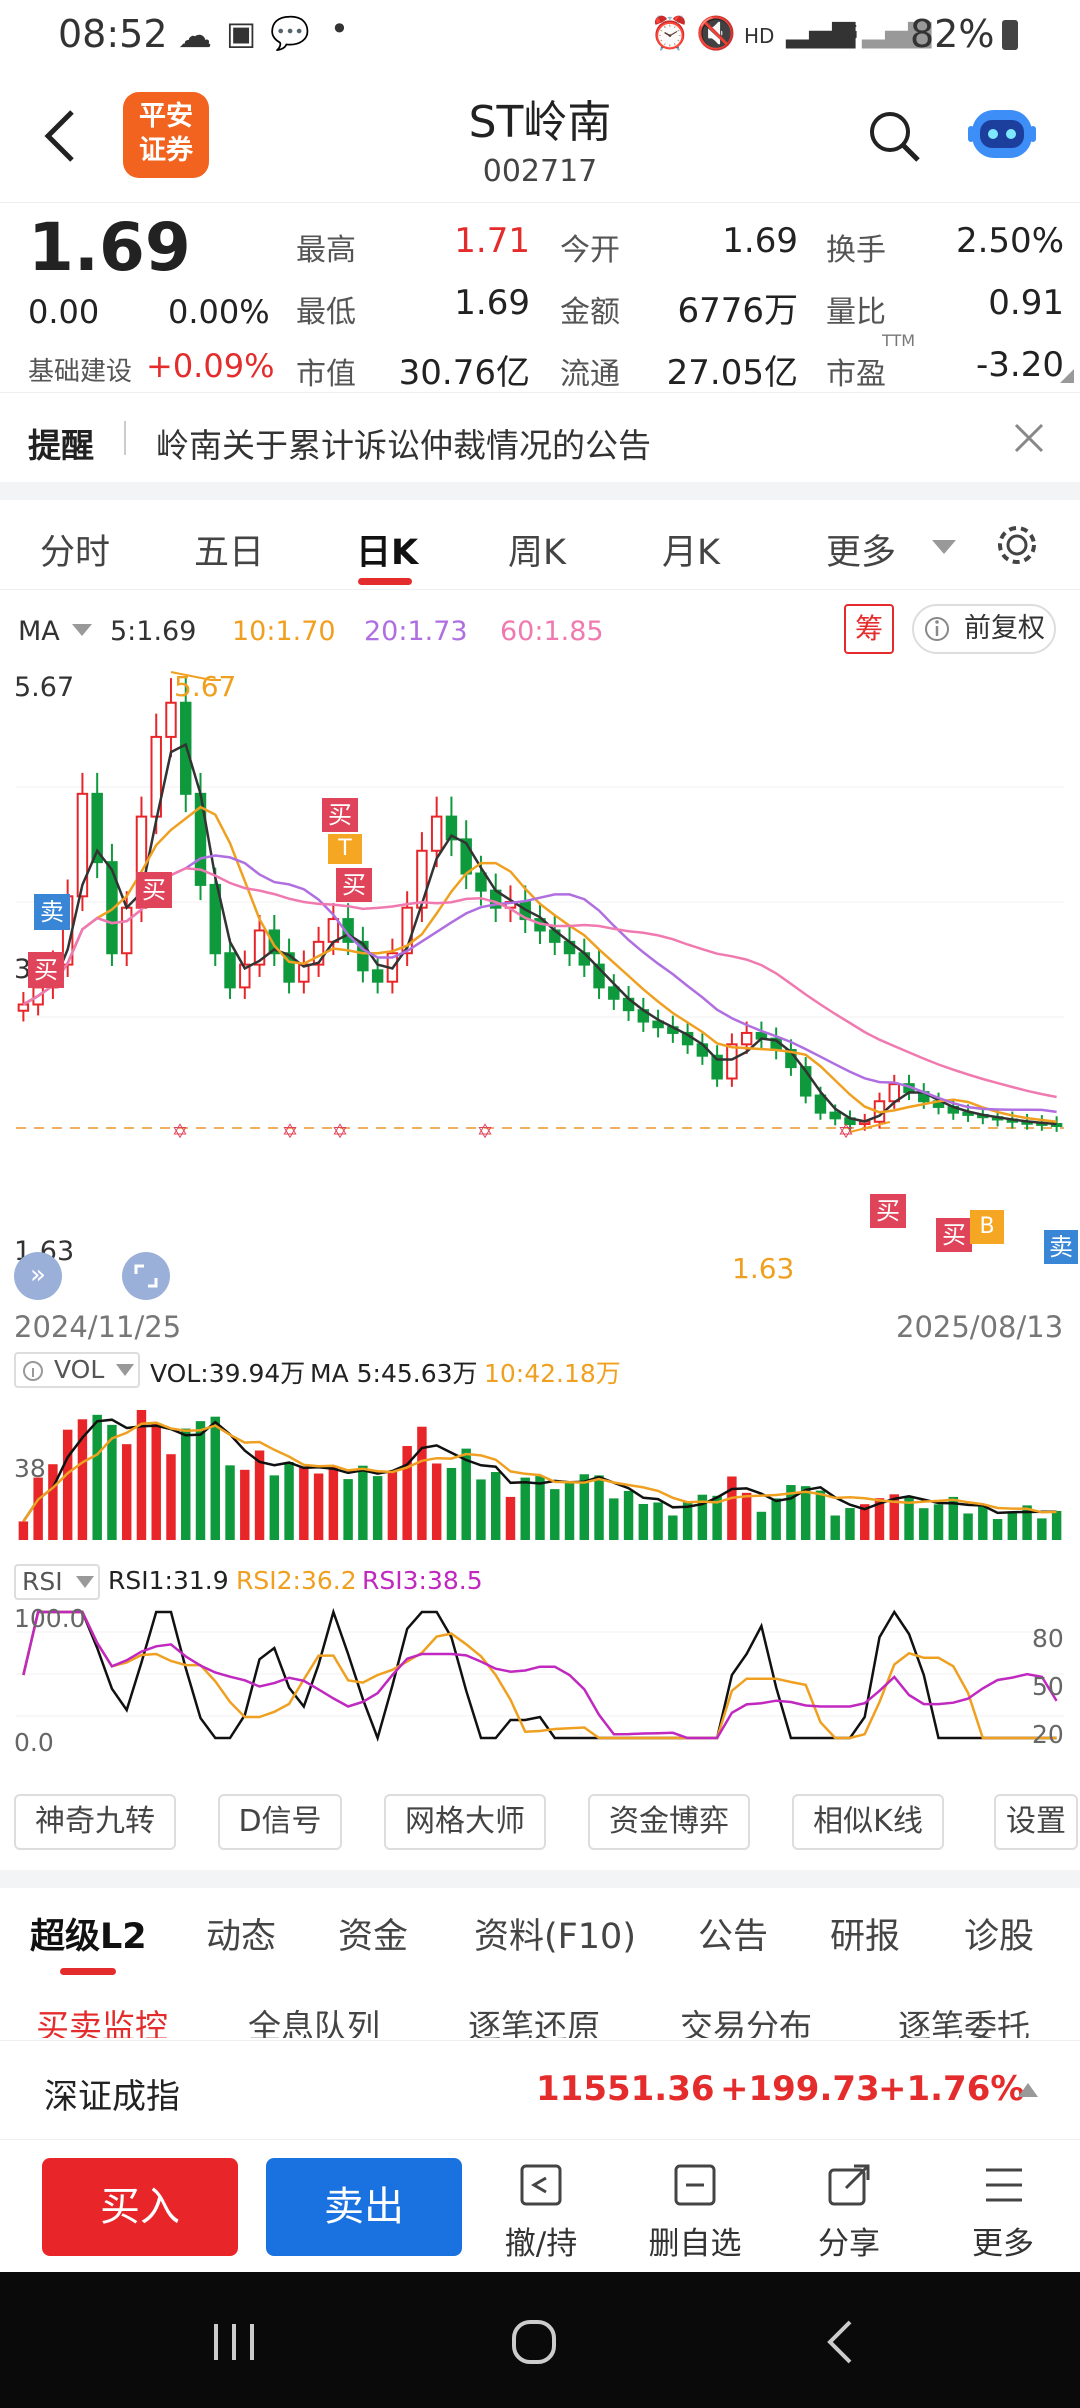  What do you see at coordinates (555, 1937) in the screenshot?
I see `tab-f10: 资料(F10)` at bounding box center [555, 1937].